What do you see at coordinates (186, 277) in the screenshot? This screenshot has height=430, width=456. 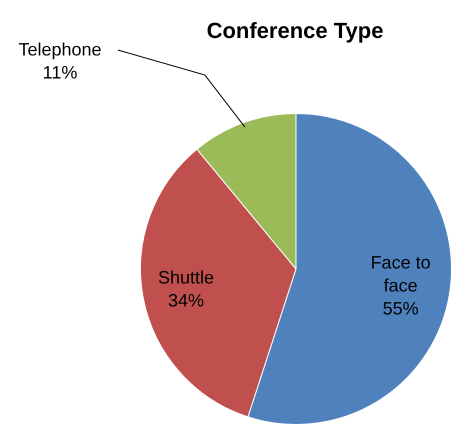 I see `slice-label: Shuttle` at bounding box center [186, 277].